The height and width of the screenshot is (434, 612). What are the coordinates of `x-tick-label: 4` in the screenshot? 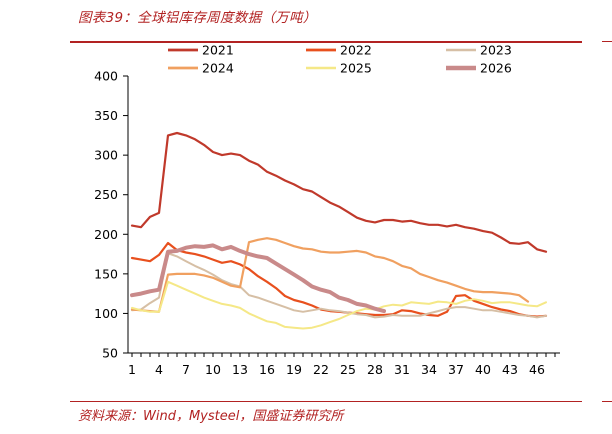 It's located at (159, 369).